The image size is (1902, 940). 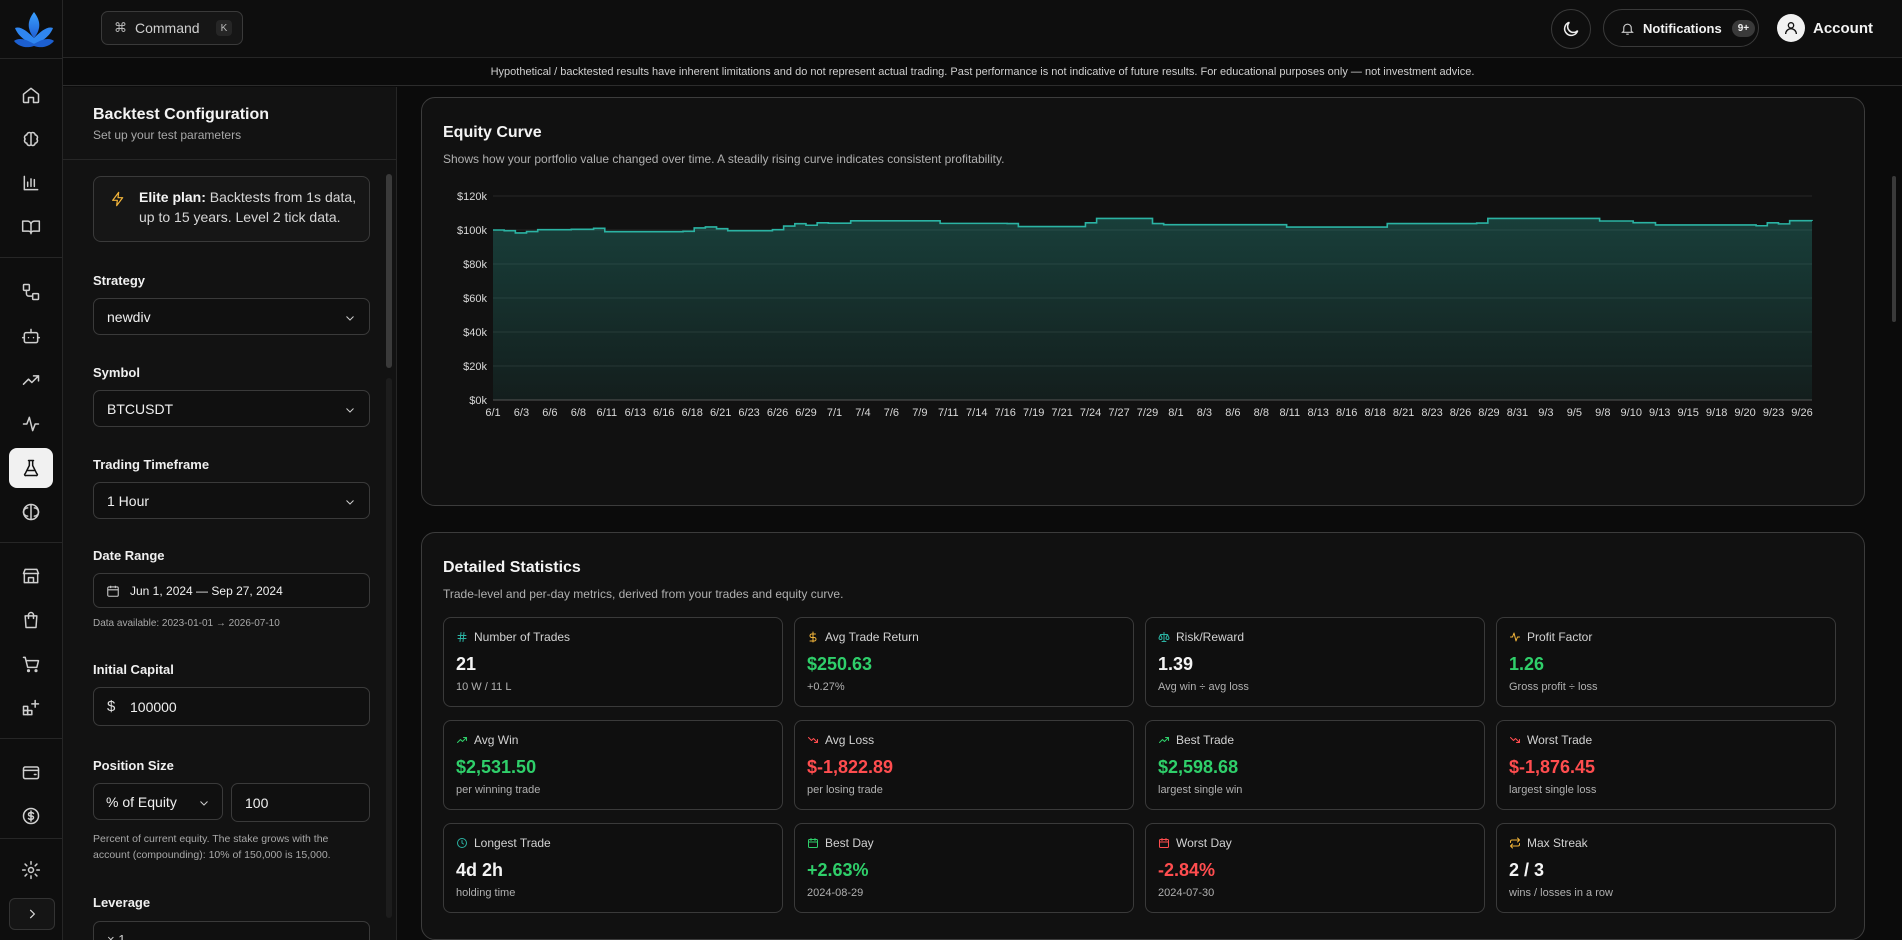 I want to click on position-size-value: 100, so click(x=257, y=802).